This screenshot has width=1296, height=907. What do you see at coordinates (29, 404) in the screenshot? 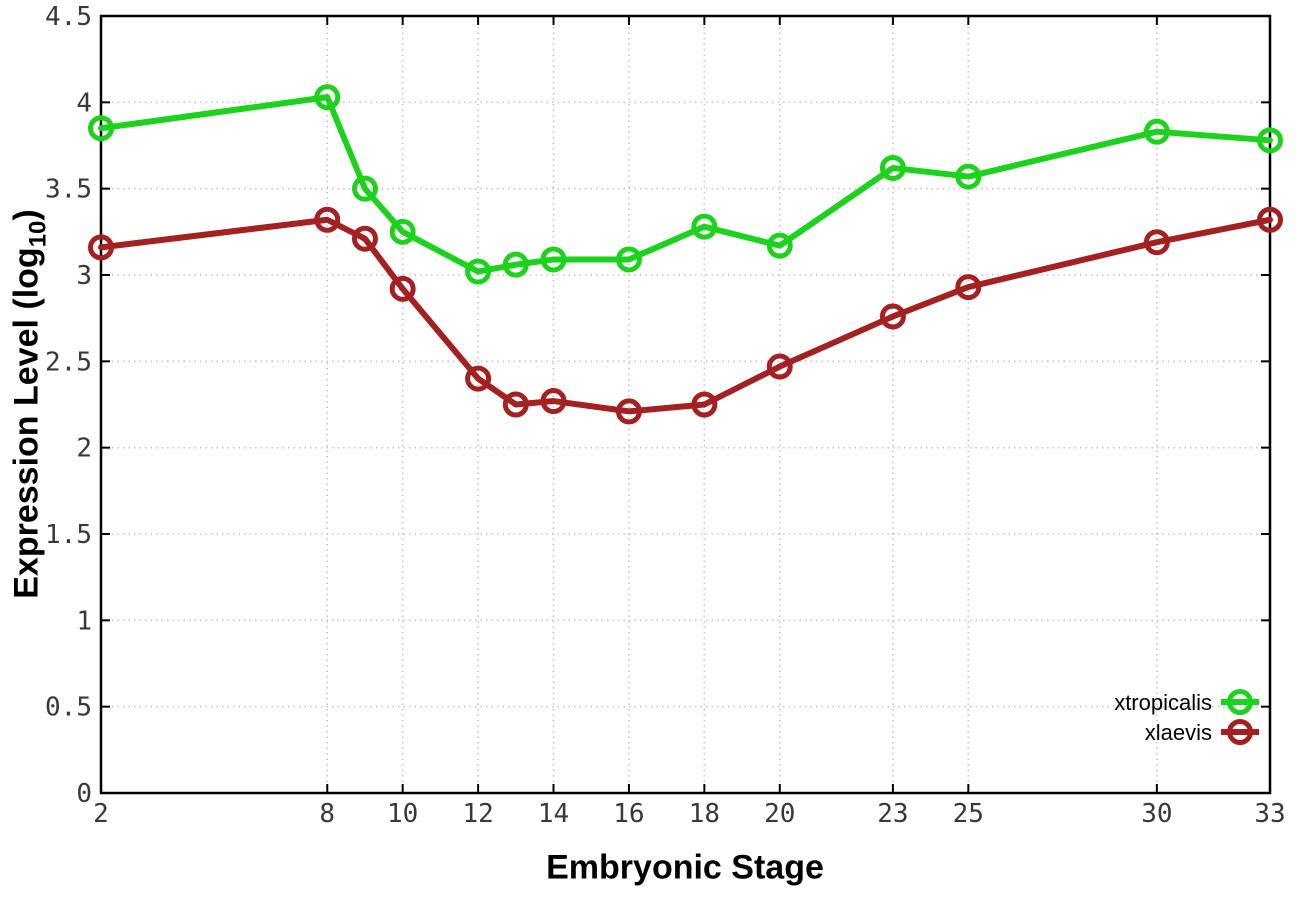
I see `y-axis-label: Expression Level (log10)` at bounding box center [29, 404].